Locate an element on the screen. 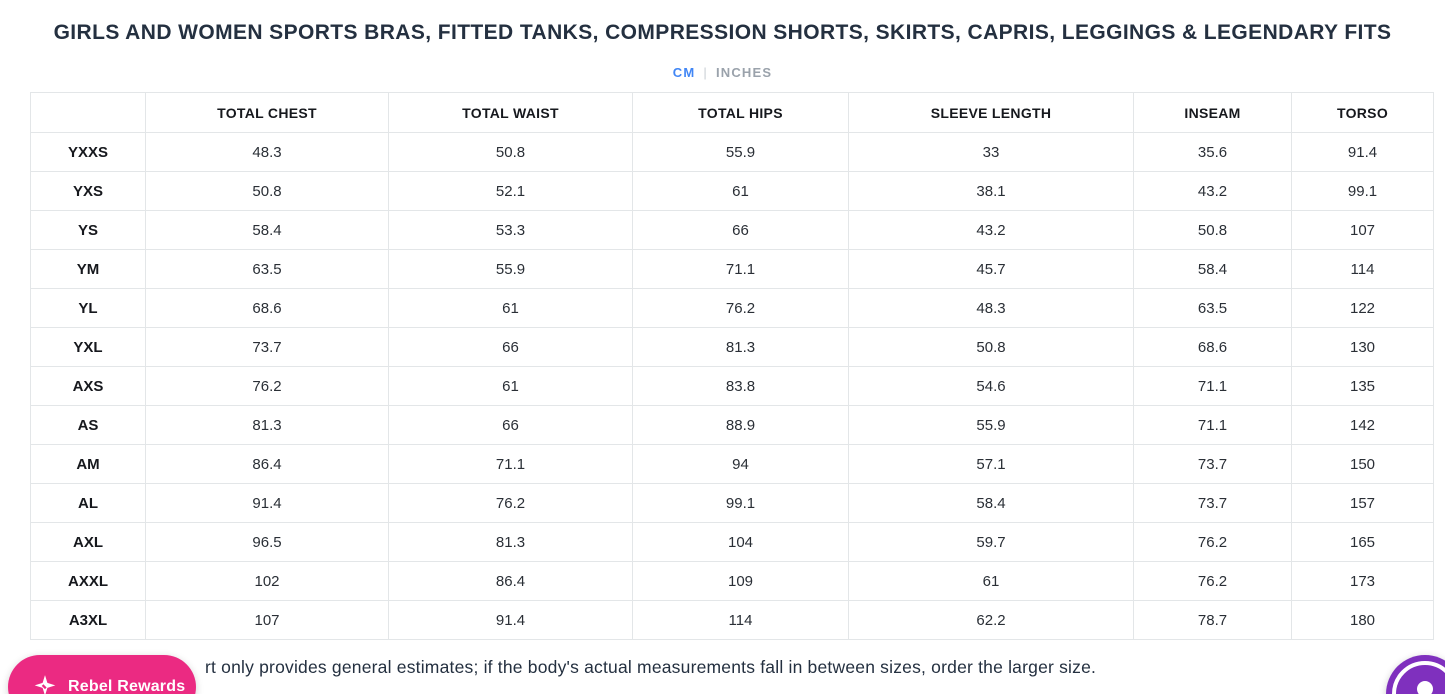 The image size is (1445, 694). measurement-cell: 173 is located at coordinates (1362, 581).